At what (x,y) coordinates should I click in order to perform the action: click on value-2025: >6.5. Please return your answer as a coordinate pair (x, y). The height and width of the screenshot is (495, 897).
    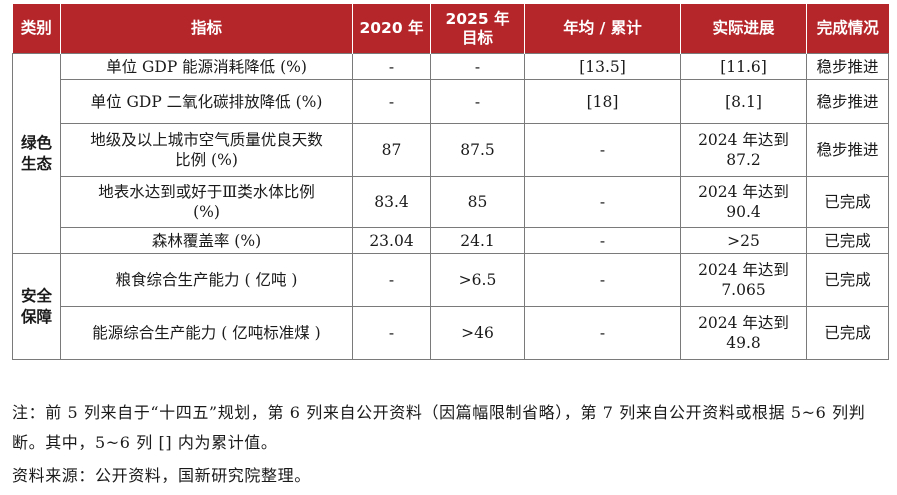
    Looking at the image, I should click on (477, 280).